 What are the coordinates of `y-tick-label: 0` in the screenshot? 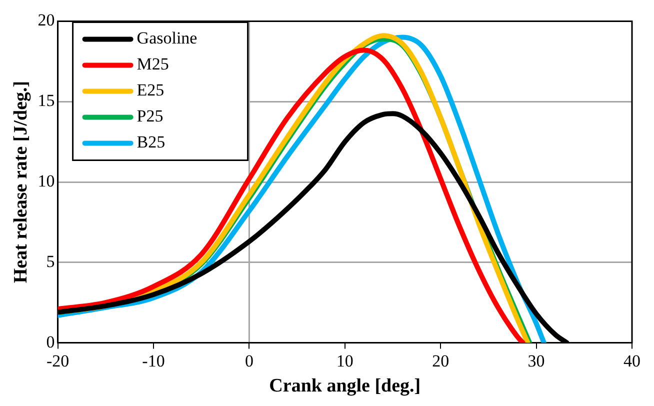 It's located at (50, 342).